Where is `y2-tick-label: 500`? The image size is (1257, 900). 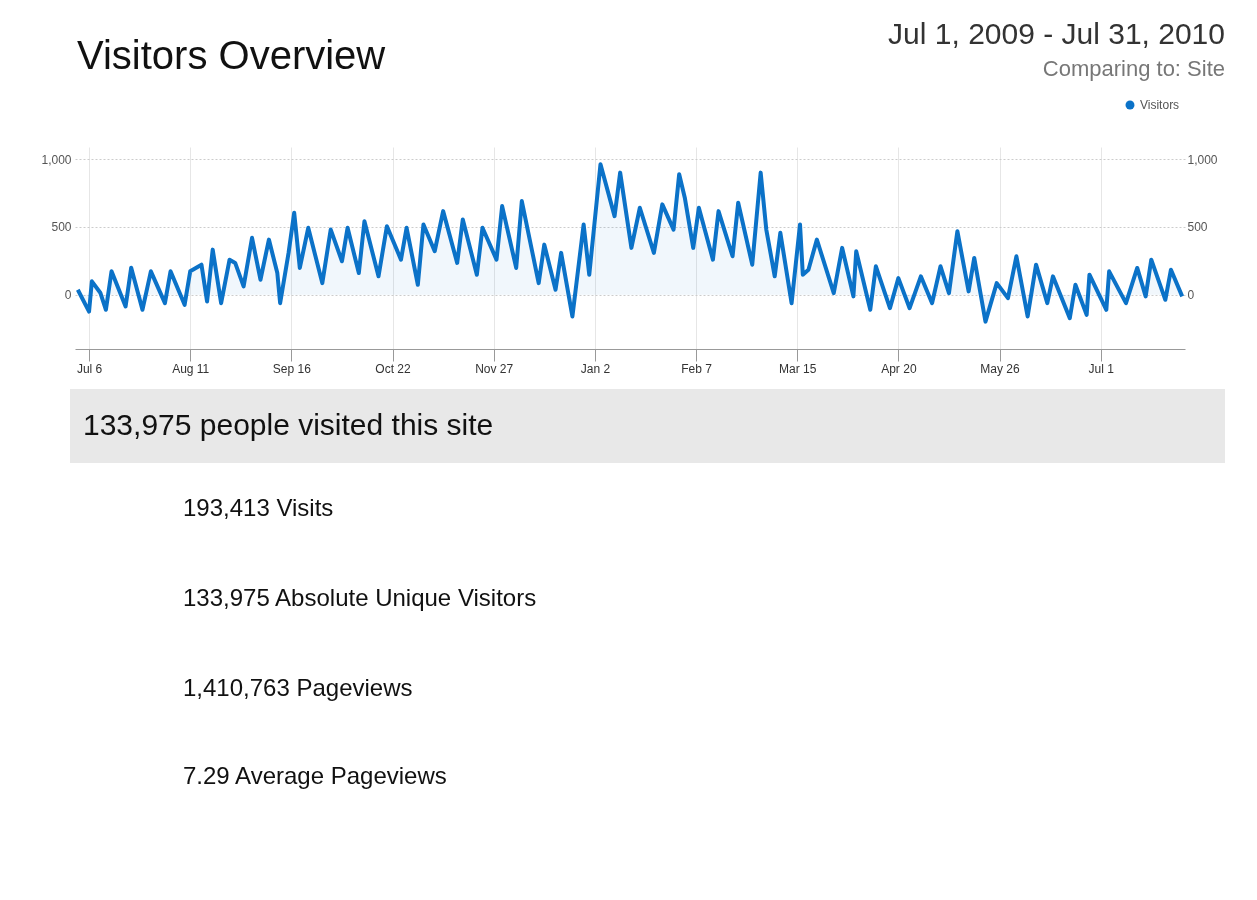 y2-tick-label: 500 is located at coordinates (1197, 227).